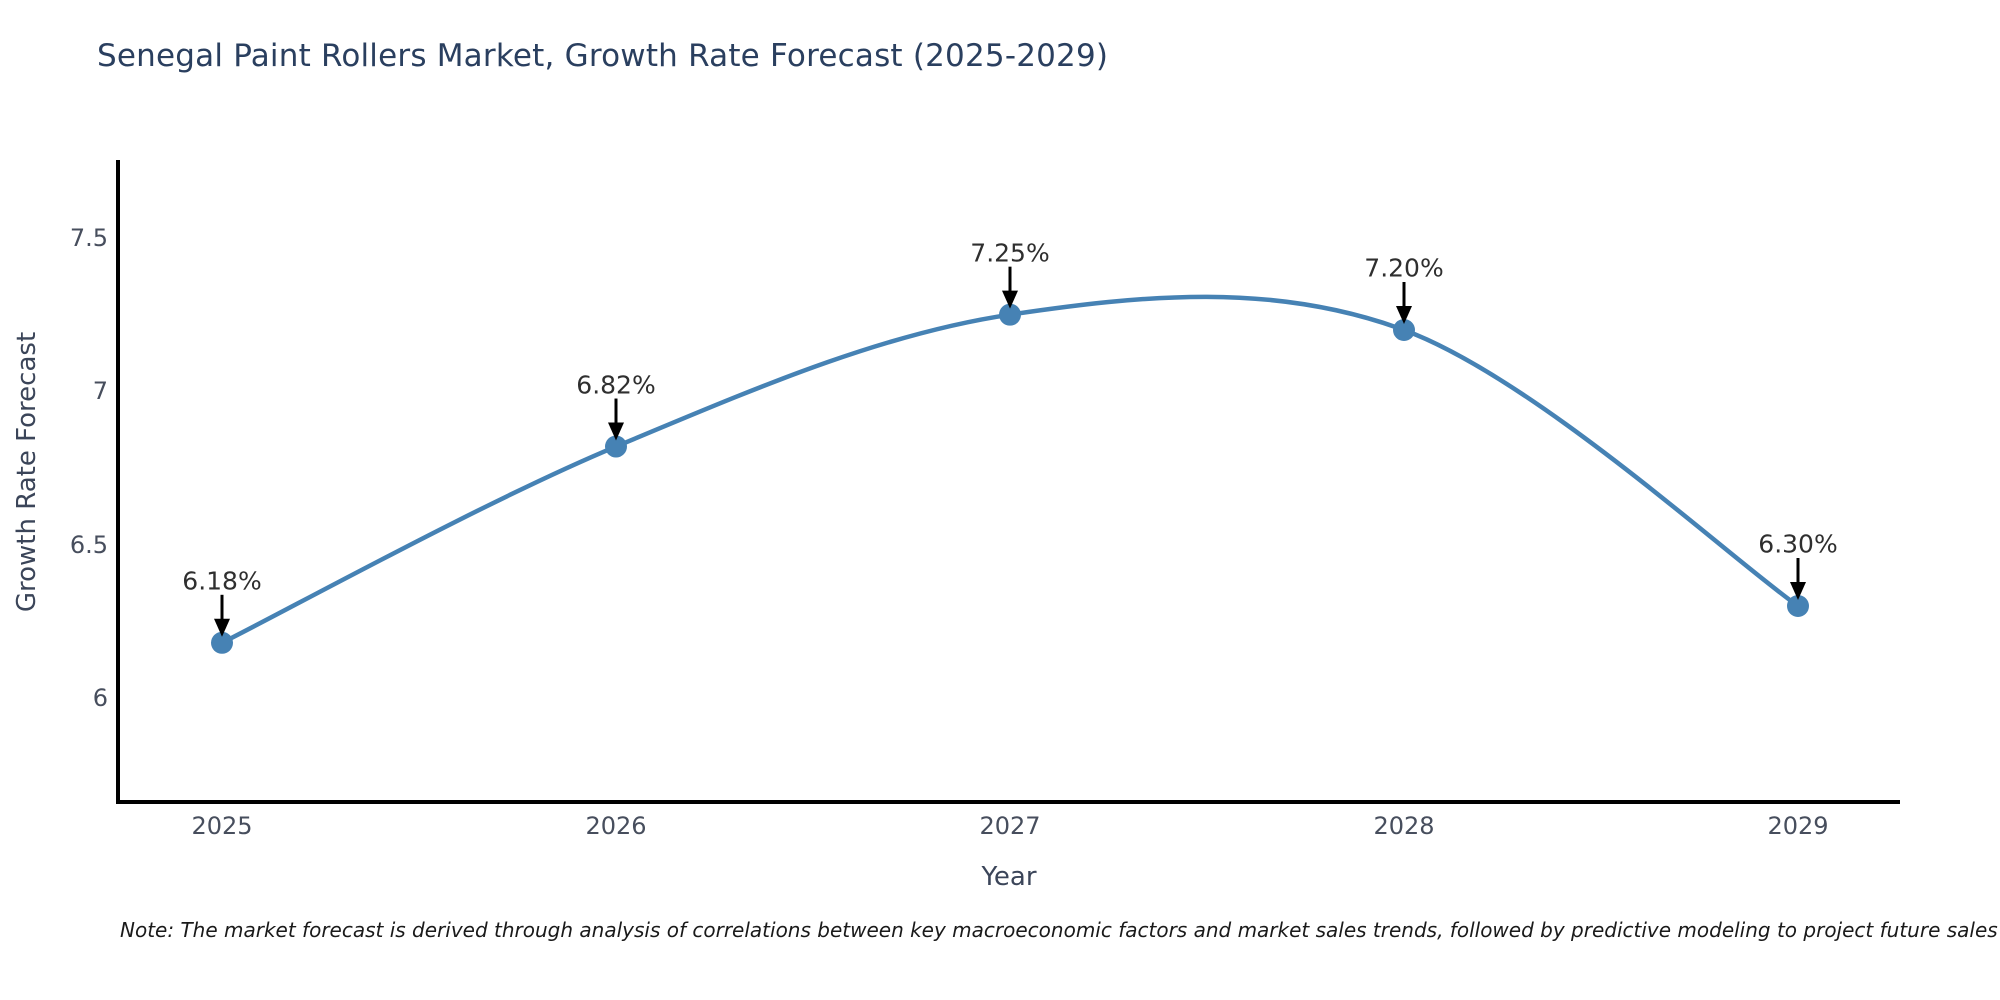 The image size is (2000, 1000). What do you see at coordinates (1798, 544) in the screenshot?
I see `point-value-label: 6.30%` at bounding box center [1798, 544].